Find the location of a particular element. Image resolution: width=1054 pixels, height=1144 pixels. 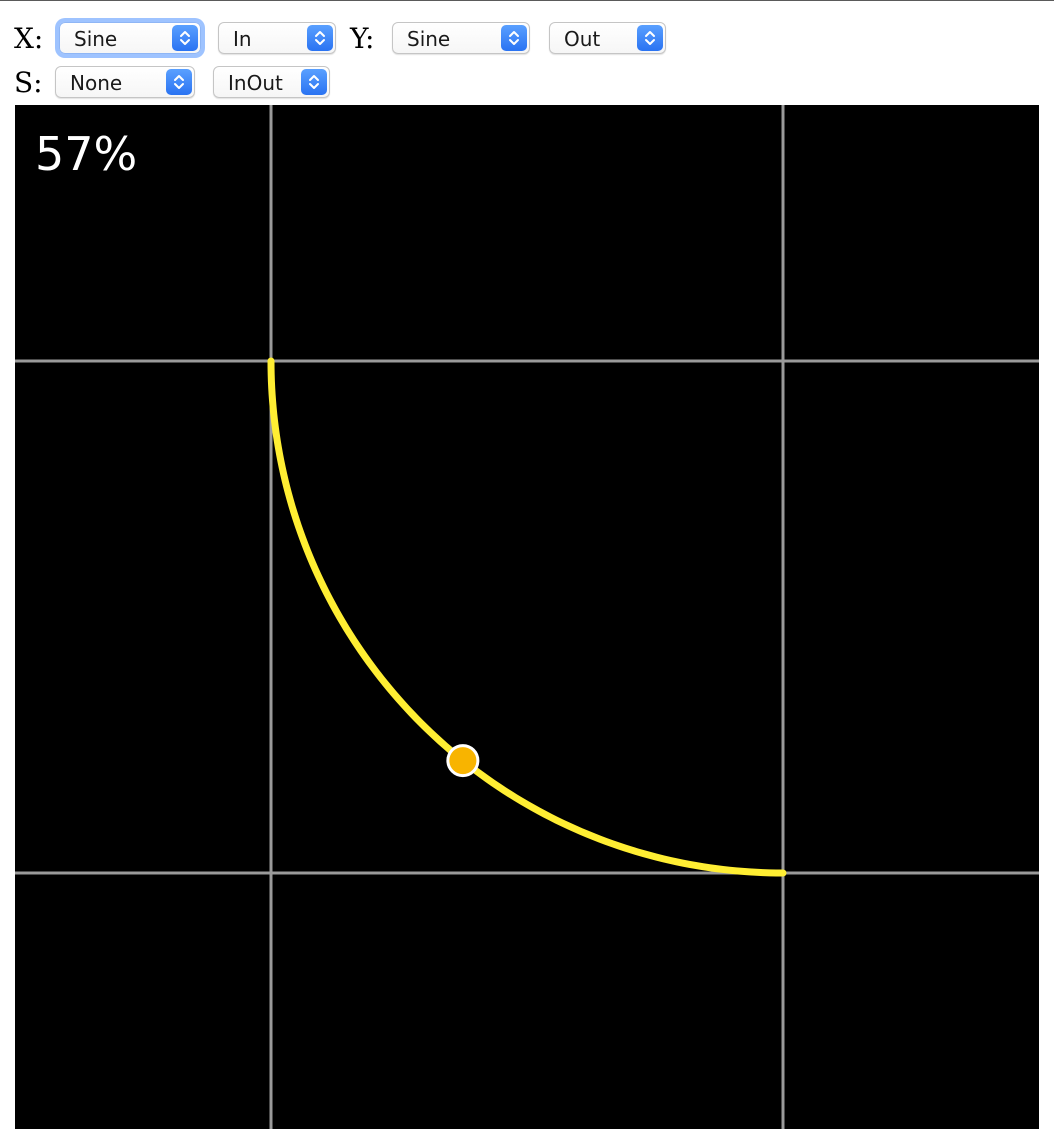

y-mode-select: Out is located at coordinates (607, 38).